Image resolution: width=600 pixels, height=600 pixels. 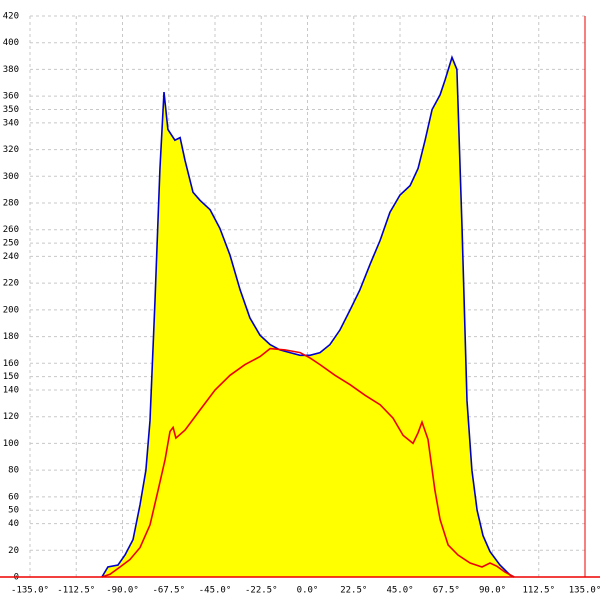 I want to click on y-tick-label: 200, so click(x=11, y=310).